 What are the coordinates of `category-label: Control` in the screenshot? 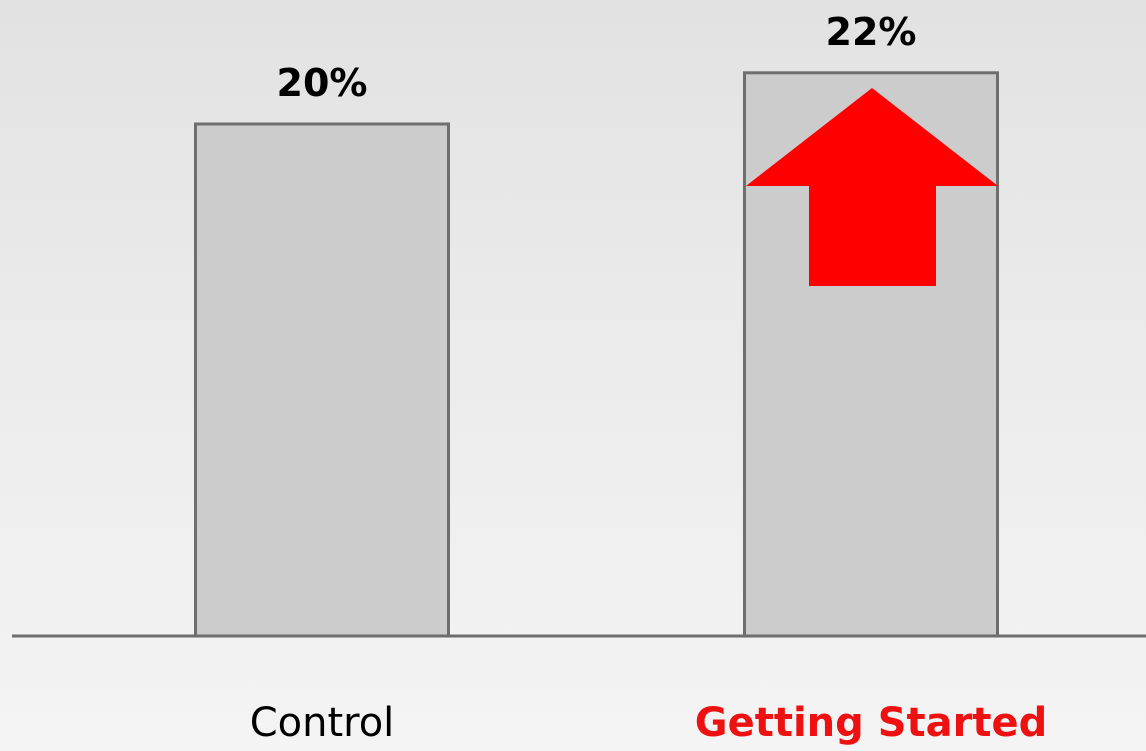 It's located at (322, 723).